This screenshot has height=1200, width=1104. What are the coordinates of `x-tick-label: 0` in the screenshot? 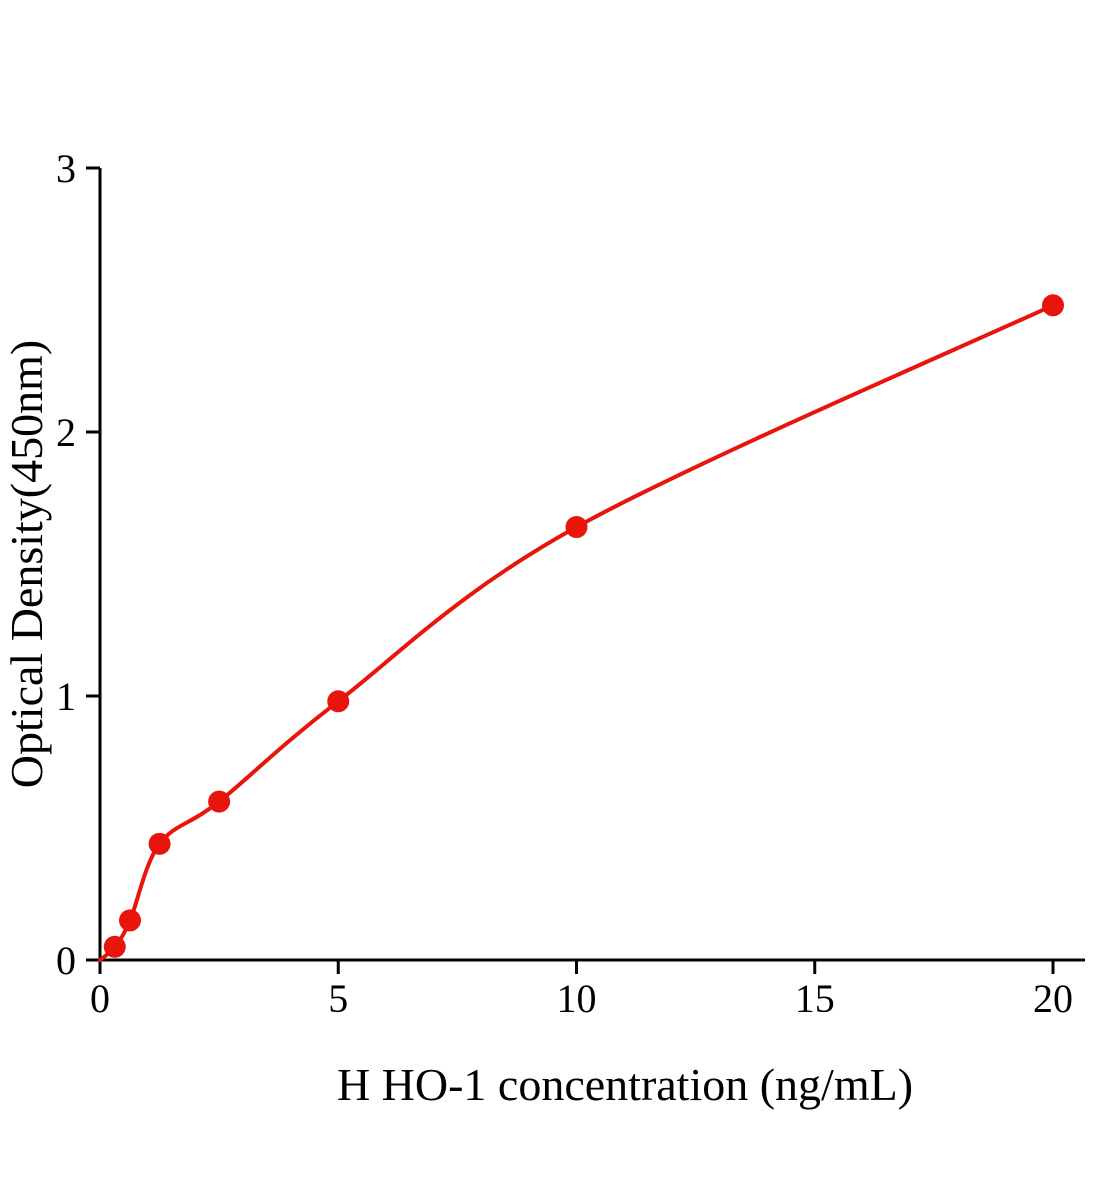 It's located at (100, 998).